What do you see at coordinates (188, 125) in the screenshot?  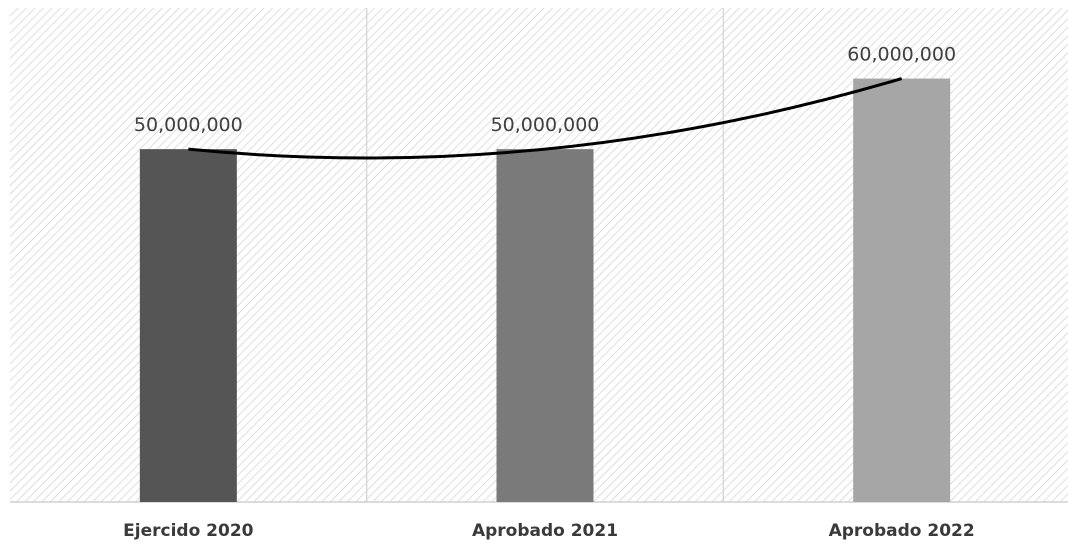 I see `value-label-1: 50,000,000` at bounding box center [188, 125].